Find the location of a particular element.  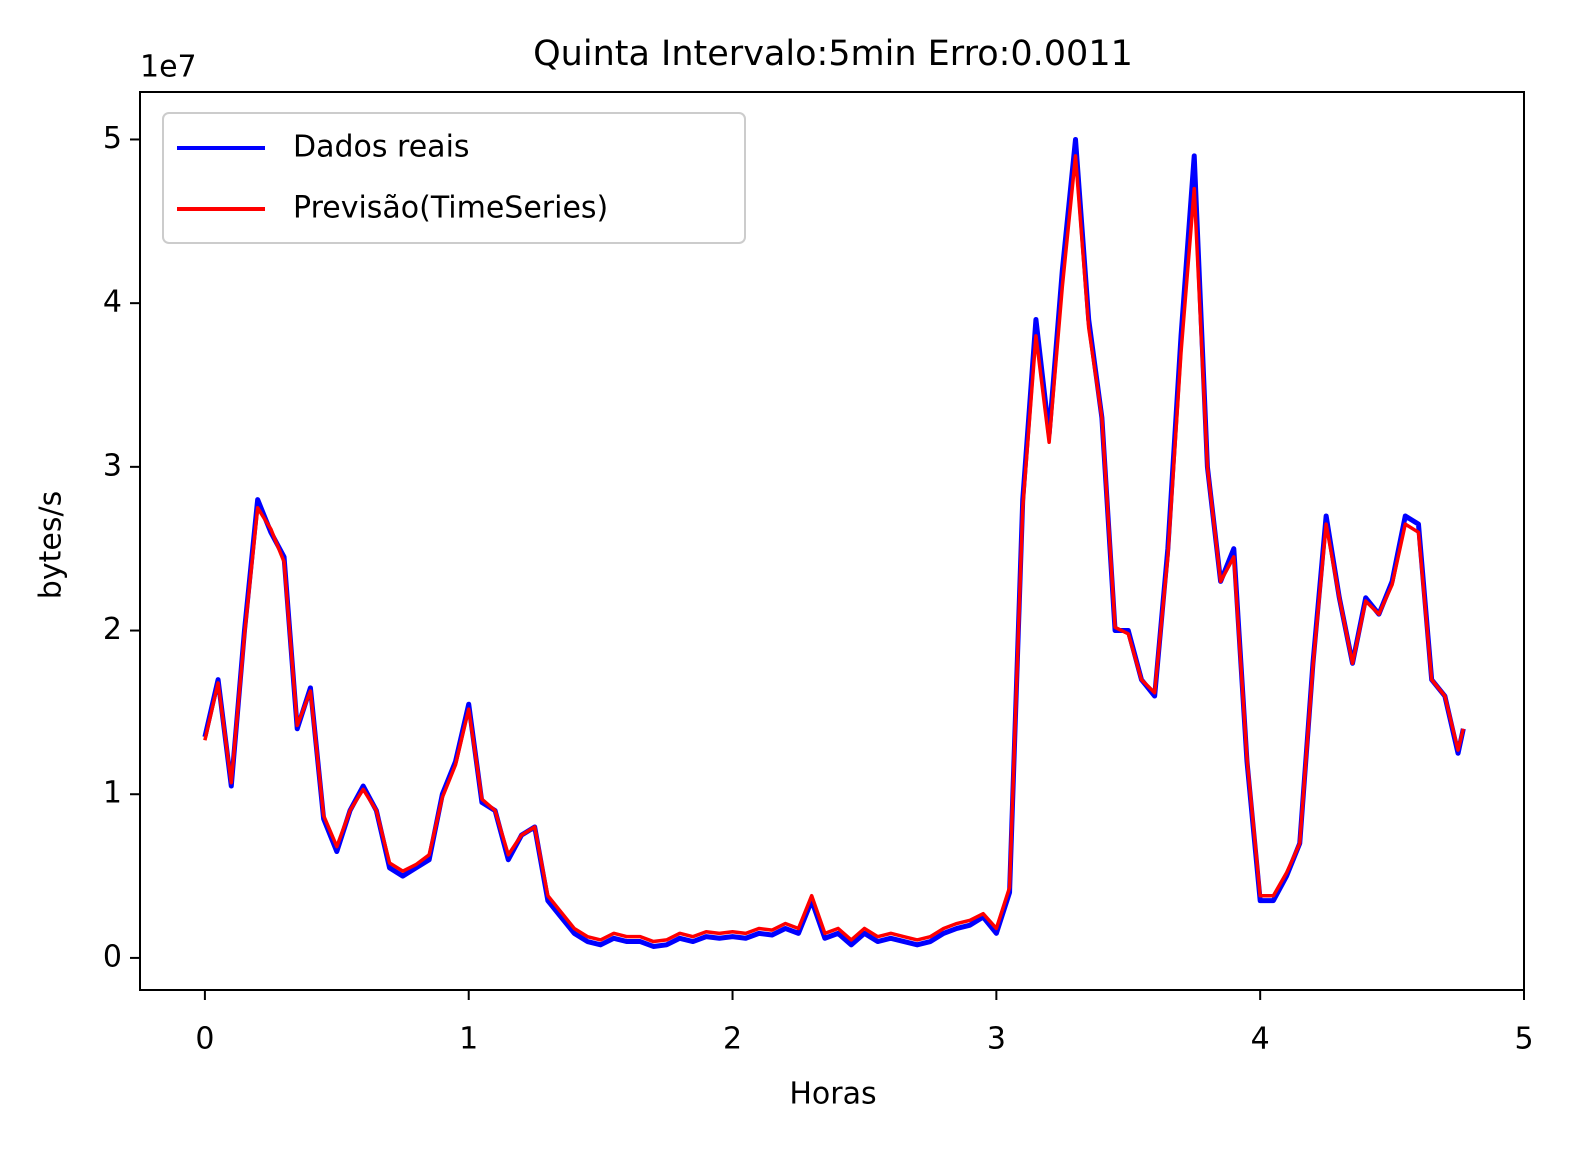

x-tick-label: 0 is located at coordinates (204, 1039).